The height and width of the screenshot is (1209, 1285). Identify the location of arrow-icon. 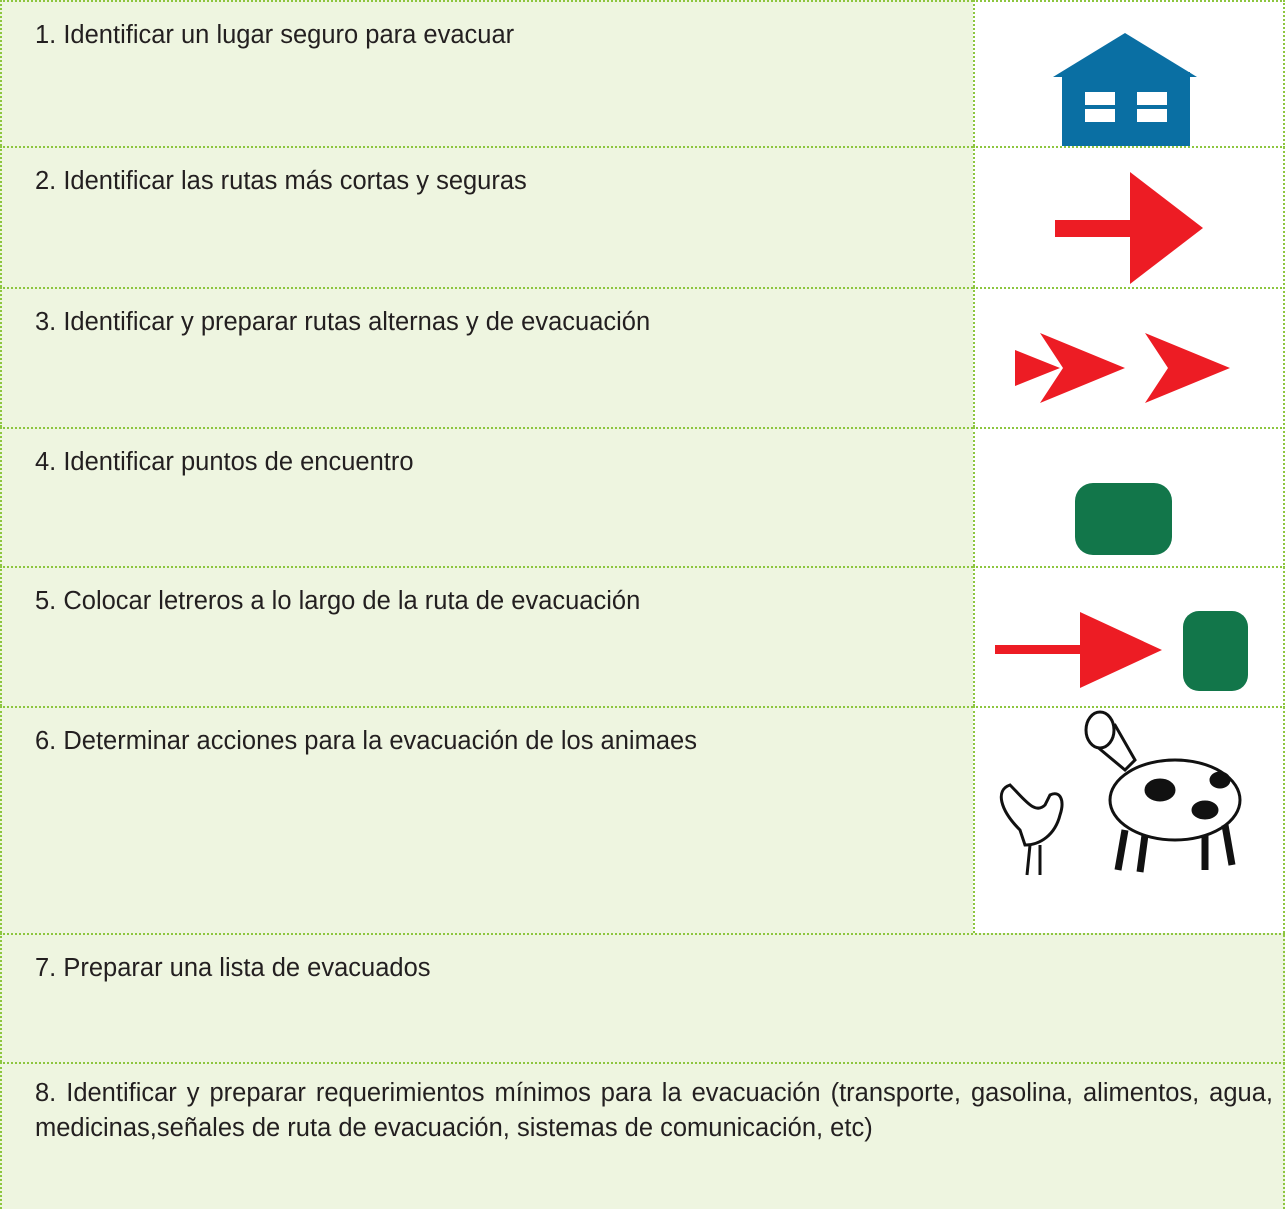
(1129, 228).